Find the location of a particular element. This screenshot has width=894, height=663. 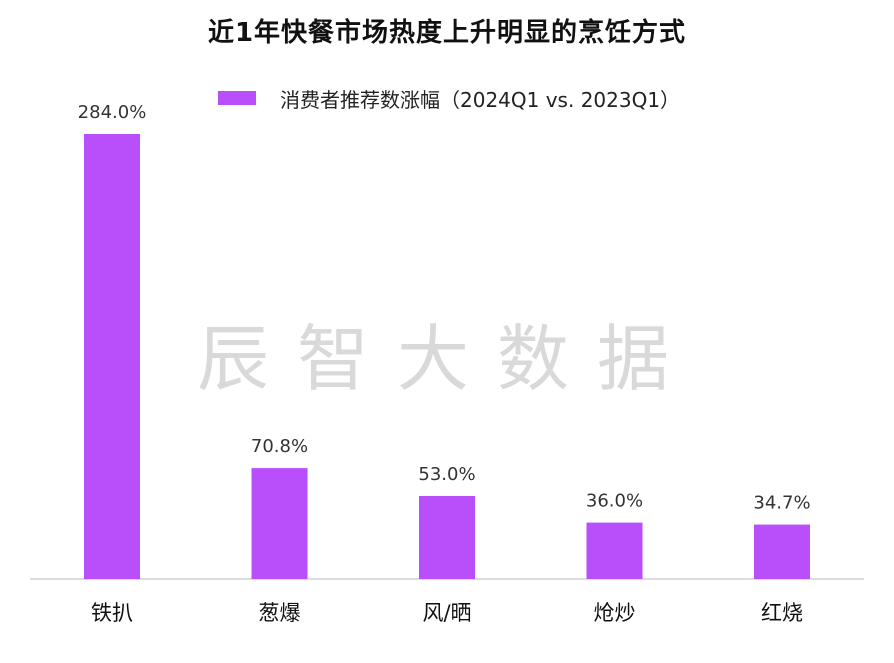

legend: 消费者推荐数涨幅（2024Q1 vs. 2023Q1） is located at coordinates (449, 98).